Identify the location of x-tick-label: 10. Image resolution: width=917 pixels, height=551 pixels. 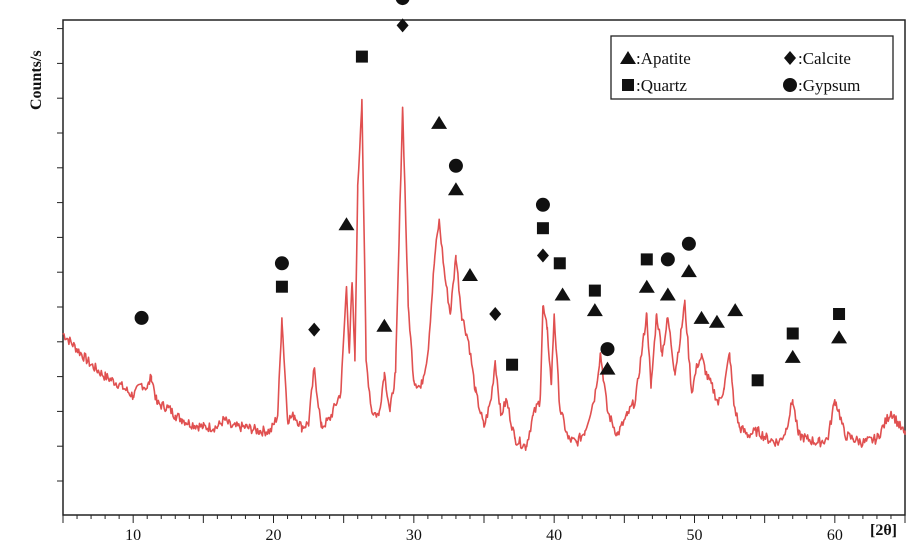
(133, 535).